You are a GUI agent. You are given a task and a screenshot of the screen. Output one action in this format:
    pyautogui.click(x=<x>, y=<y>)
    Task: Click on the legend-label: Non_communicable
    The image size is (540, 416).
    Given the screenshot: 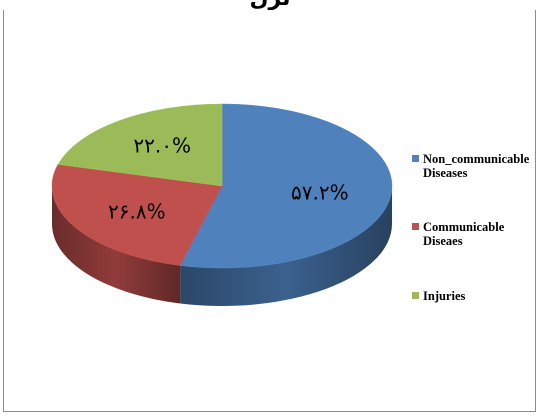 What is the action you would take?
    pyautogui.click(x=476, y=159)
    